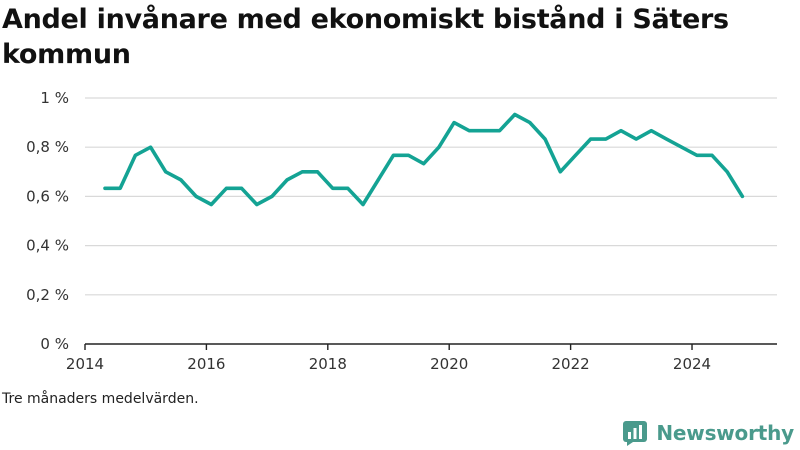 This screenshot has width=800, height=450. Describe the element at coordinates (635, 433) in the screenshot. I see `newsworthy-logo-icon` at that location.